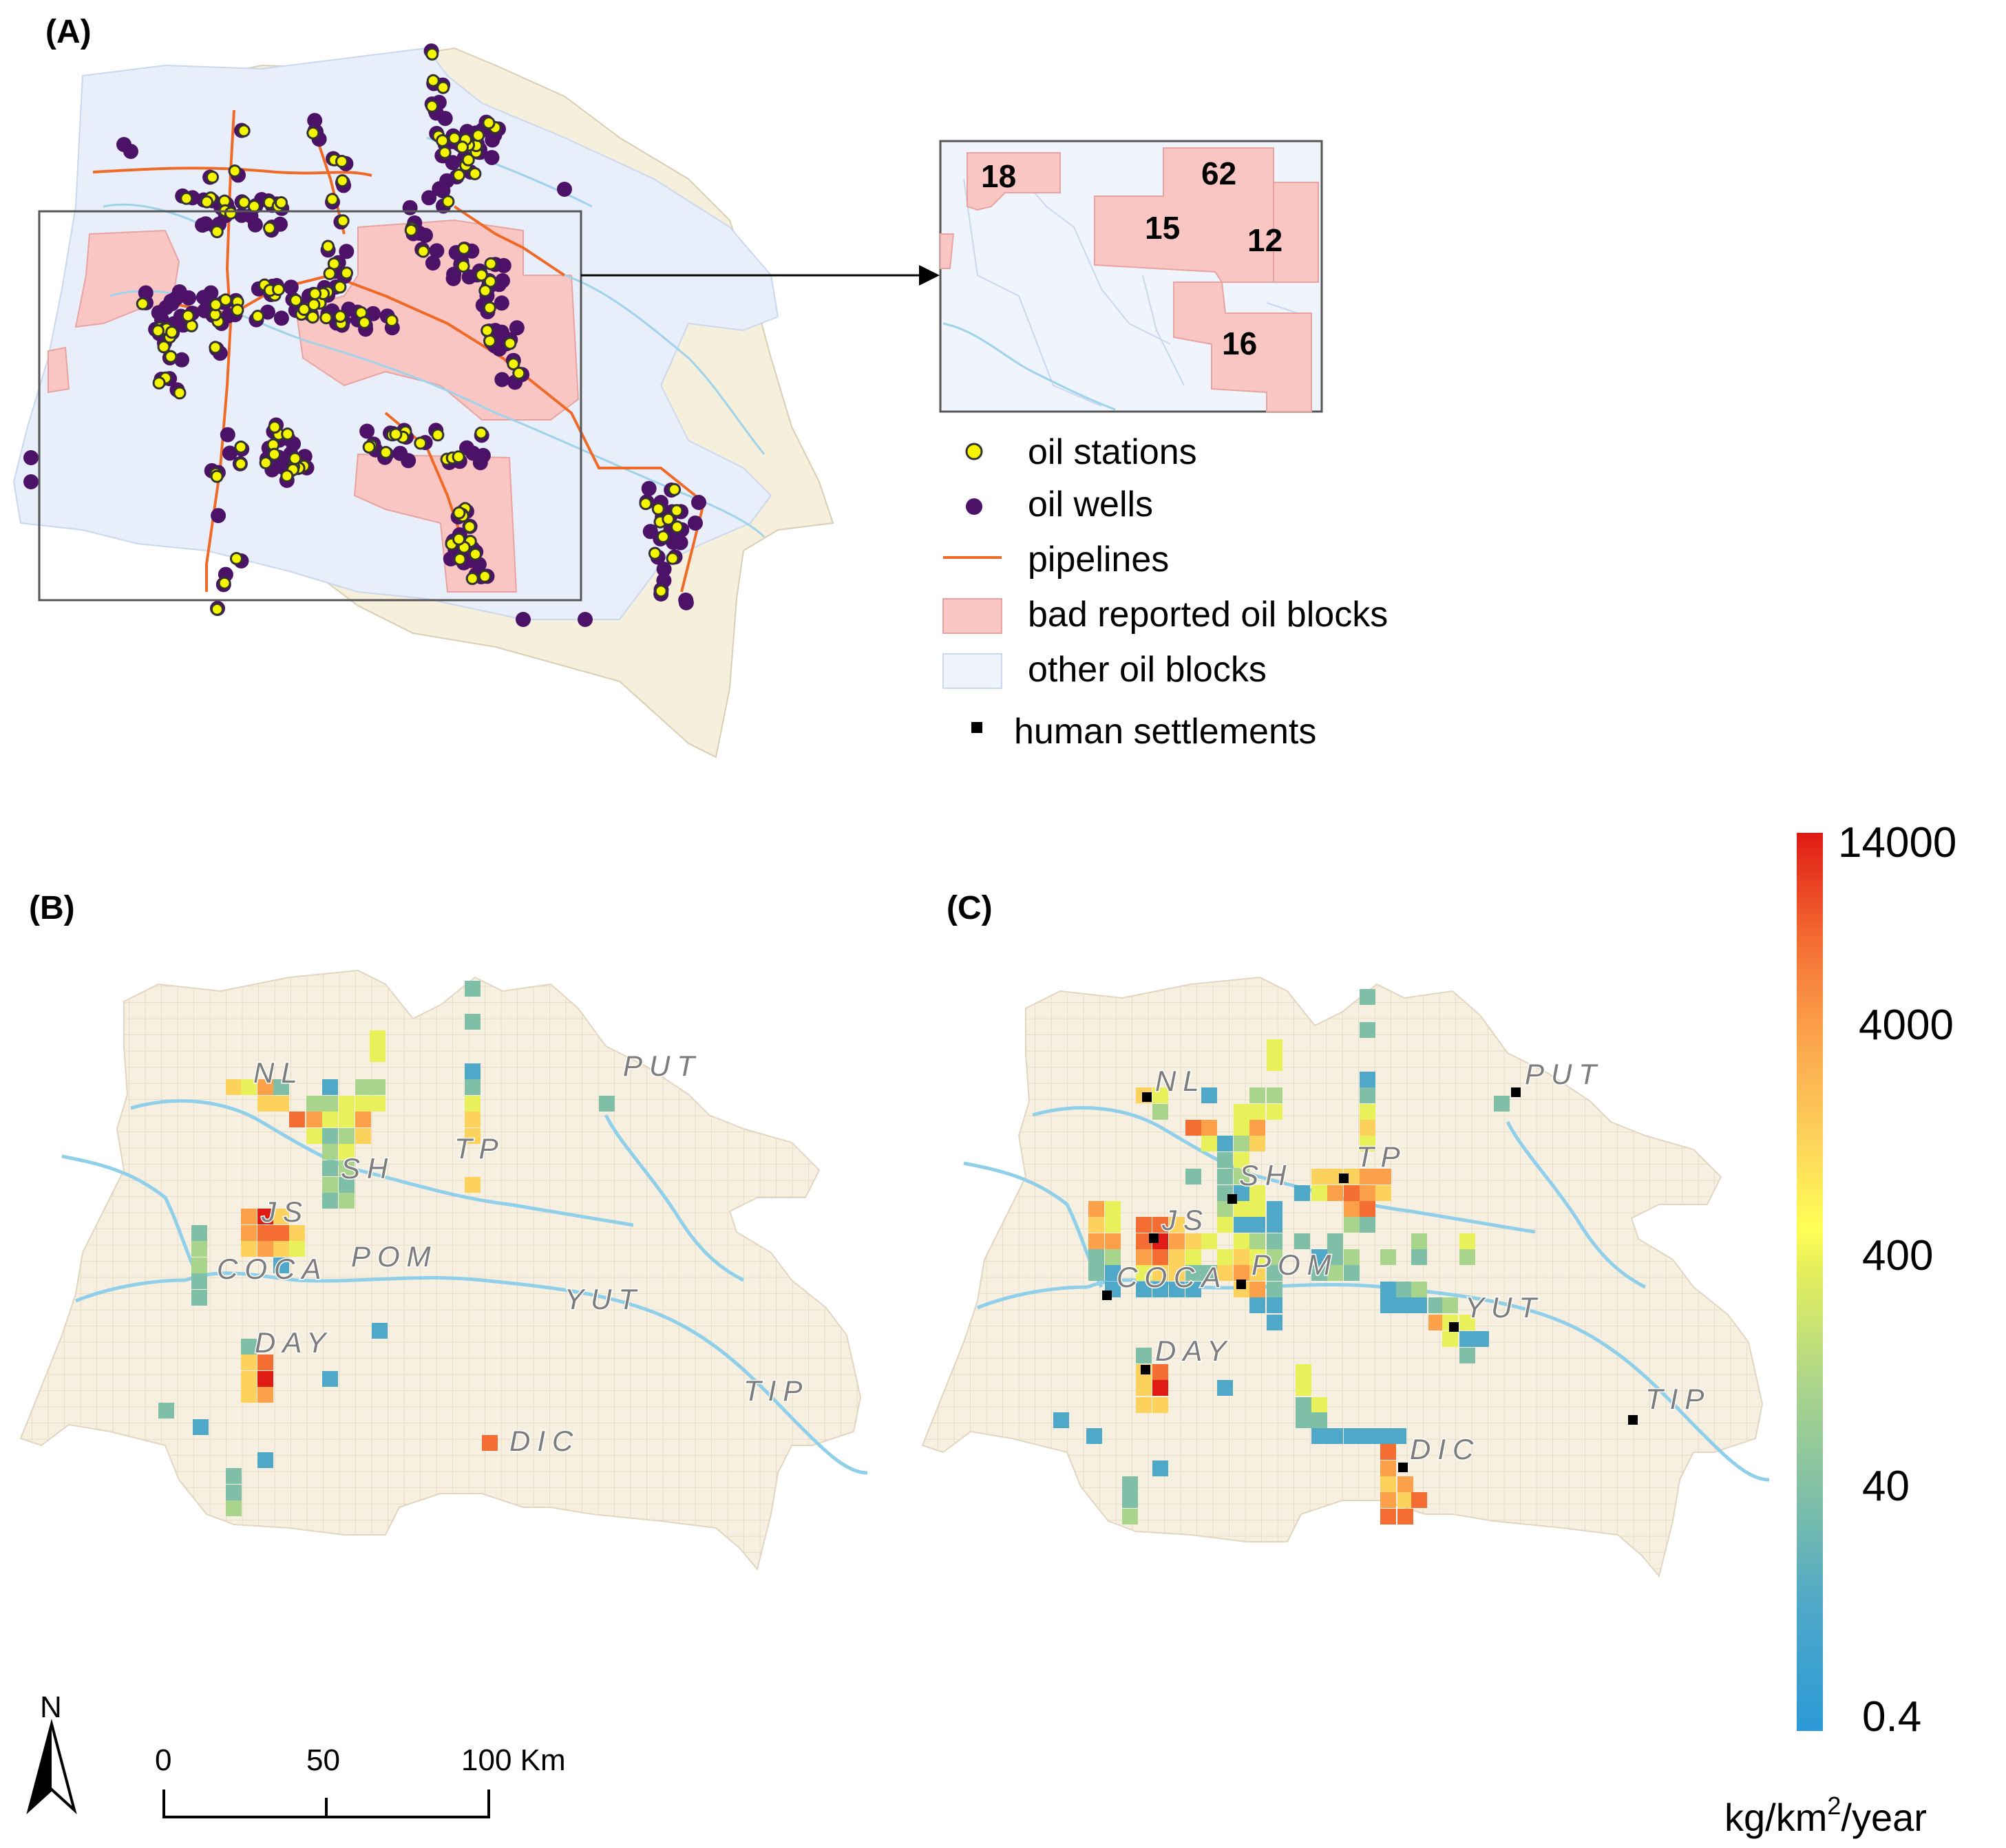 The width and height of the screenshot is (2006, 1848). I want to click on panel-b-cells, so click(387, 1248).